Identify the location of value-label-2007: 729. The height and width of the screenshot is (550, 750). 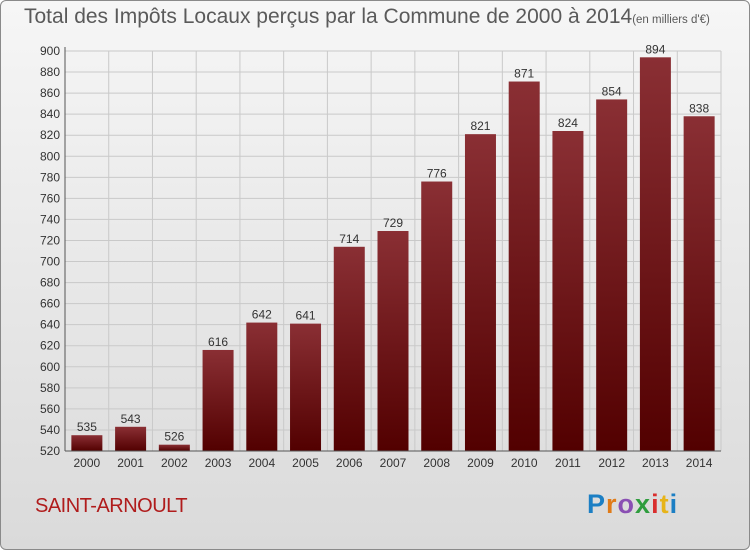
(393, 223).